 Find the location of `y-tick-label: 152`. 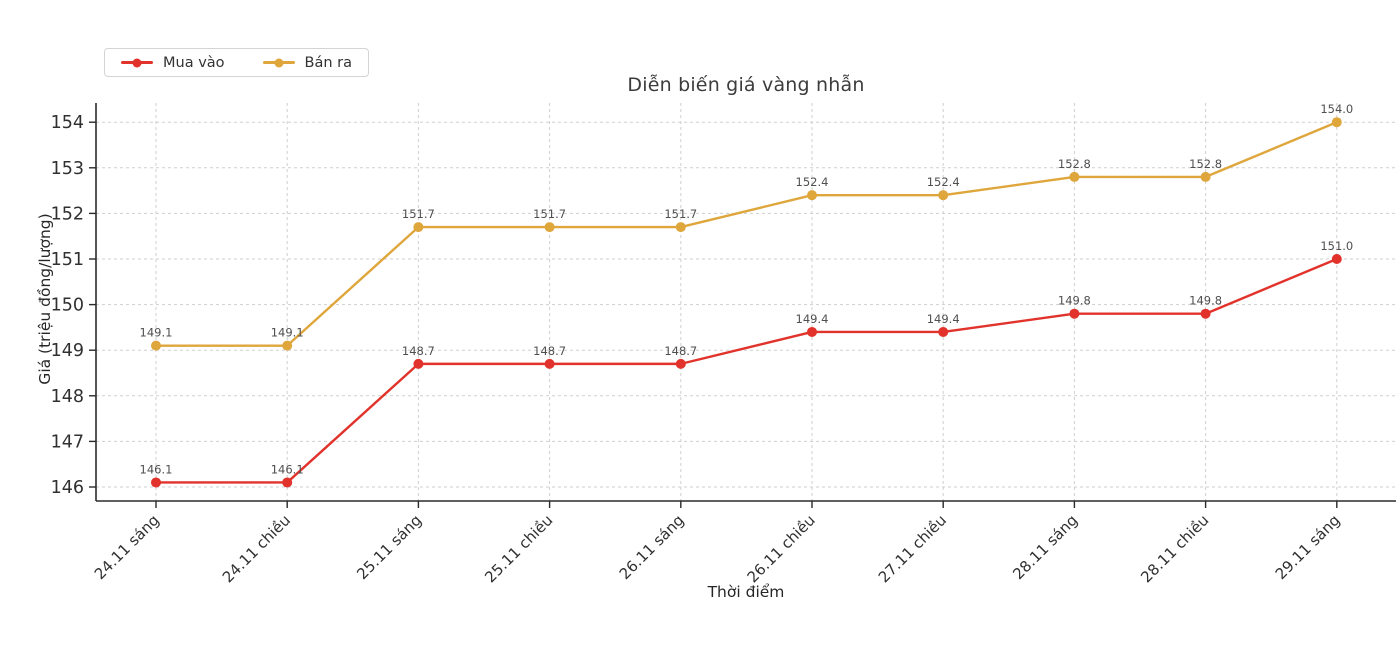

y-tick-label: 152 is located at coordinates (67, 214).